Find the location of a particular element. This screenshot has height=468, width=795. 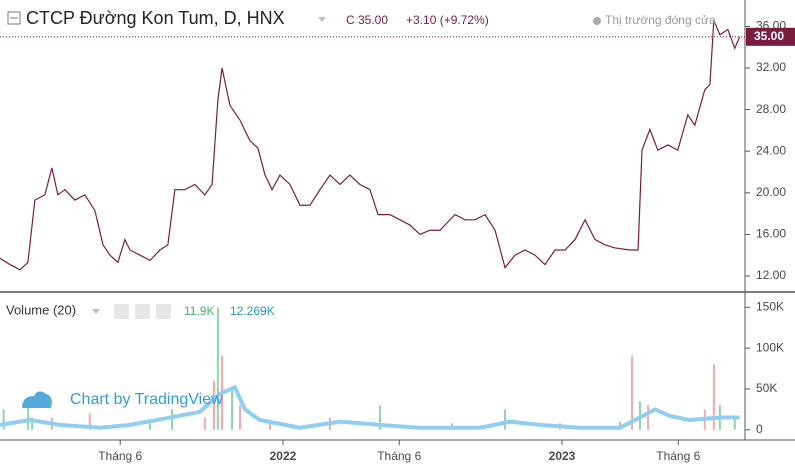

volume-y-tick-label: 150K is located at coordinates (770, 306).